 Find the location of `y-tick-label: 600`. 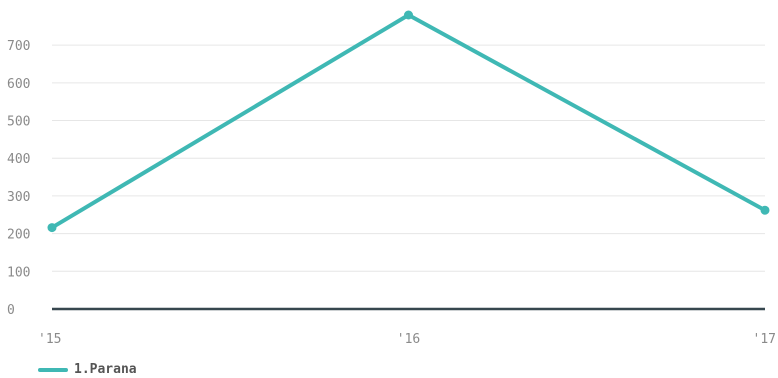

y-tick-label: 600 is located at coordinates (18, 84).